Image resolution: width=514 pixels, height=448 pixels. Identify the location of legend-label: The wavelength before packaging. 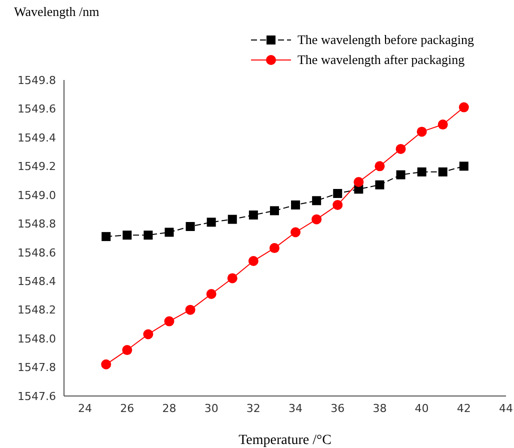
(385, 40).